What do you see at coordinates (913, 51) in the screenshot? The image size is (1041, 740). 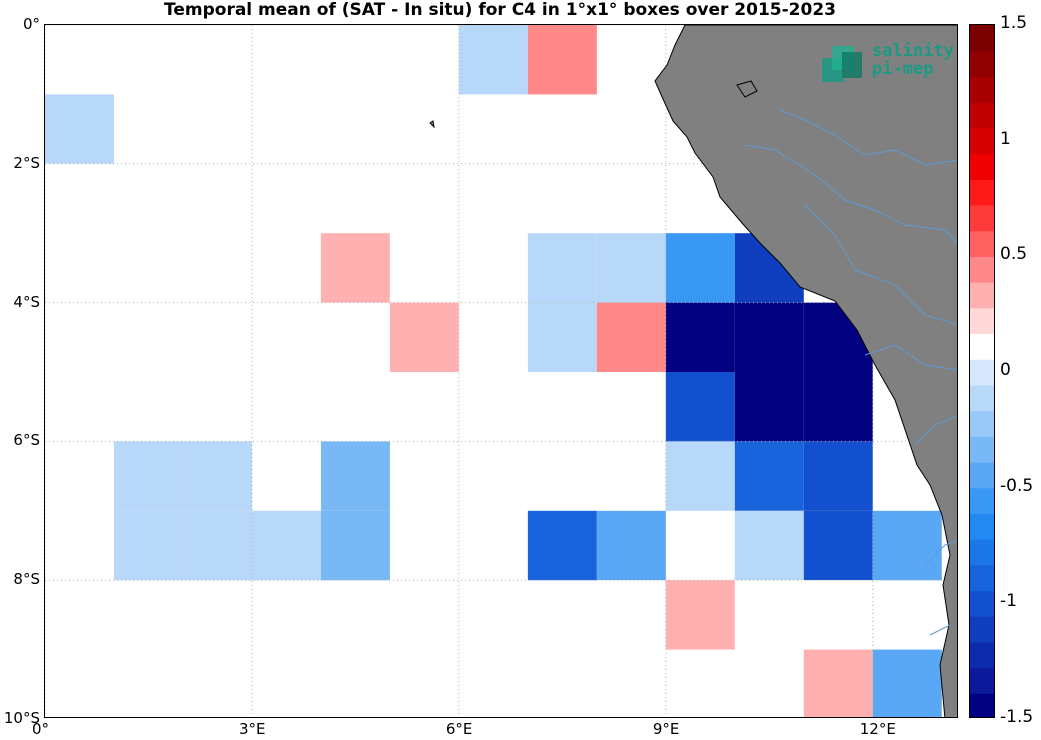 I see `logo-text-line1: salinity` at bounding box center [913, 51].